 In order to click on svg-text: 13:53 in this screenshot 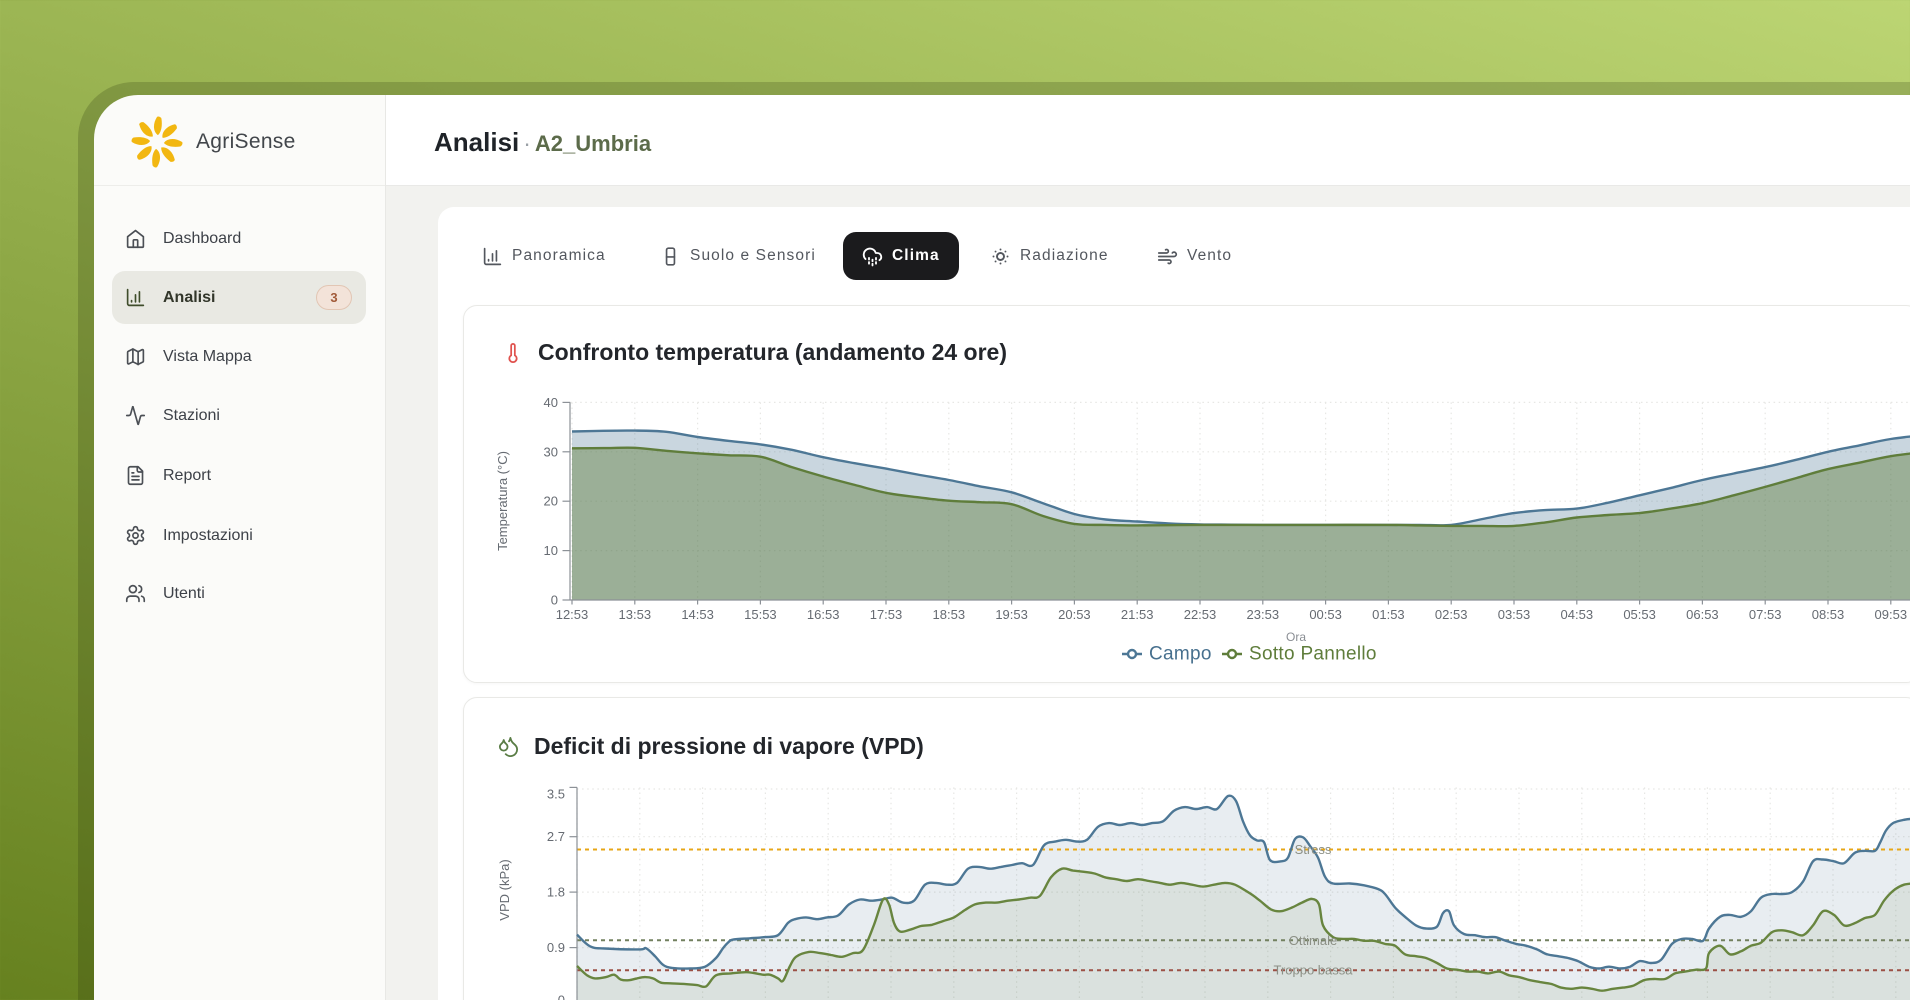, I will do `click(635, 614)`.